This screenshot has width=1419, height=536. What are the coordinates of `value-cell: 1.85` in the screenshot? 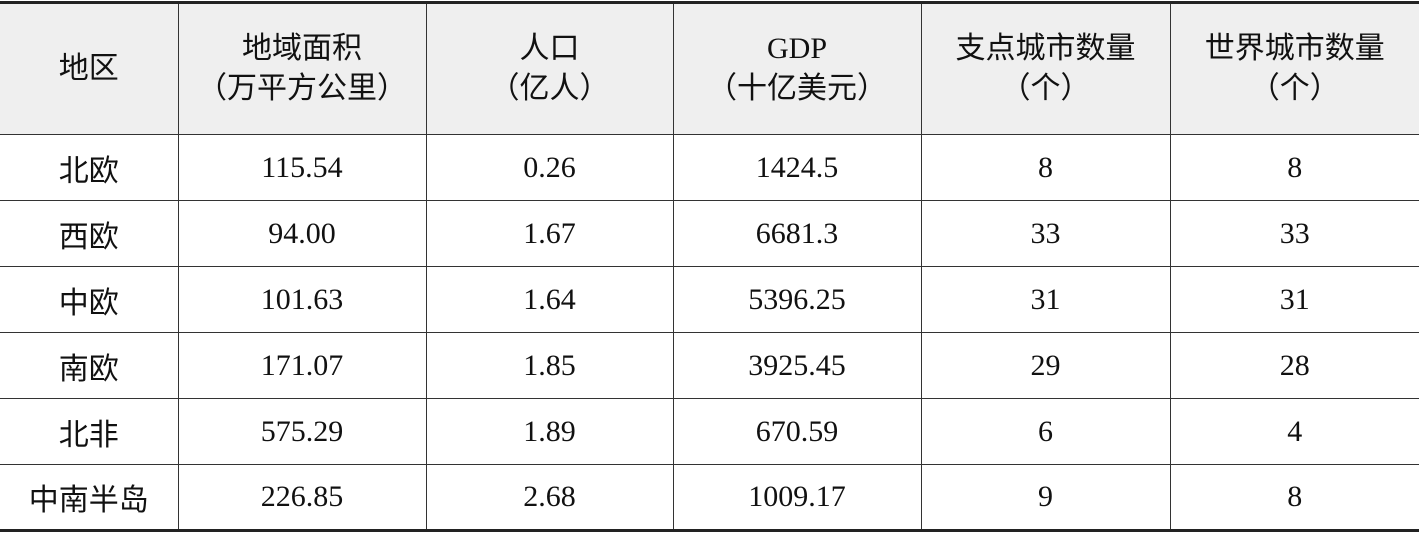 It's located at (549, 365).